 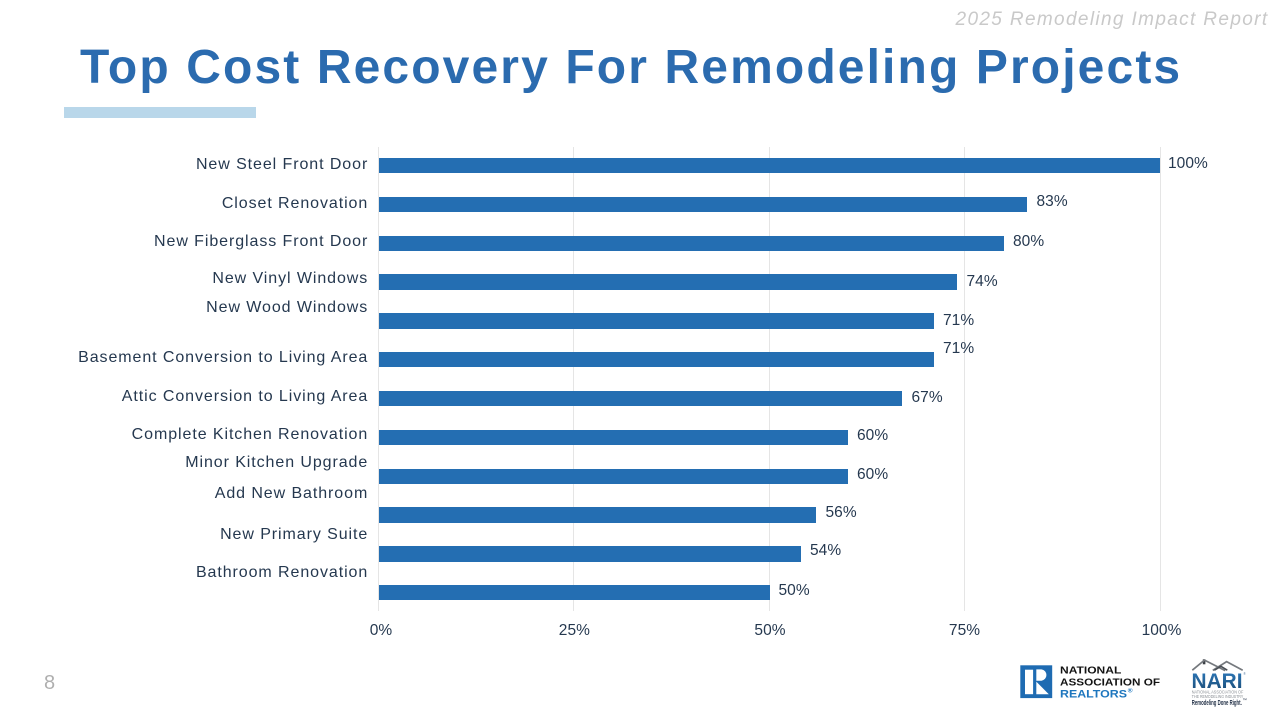 What do you see at coordinates (1218, 696) in the screenshot?
I see `svg-text: THE REMODELING INDUSTRY` at bounding box center [1218, 696].